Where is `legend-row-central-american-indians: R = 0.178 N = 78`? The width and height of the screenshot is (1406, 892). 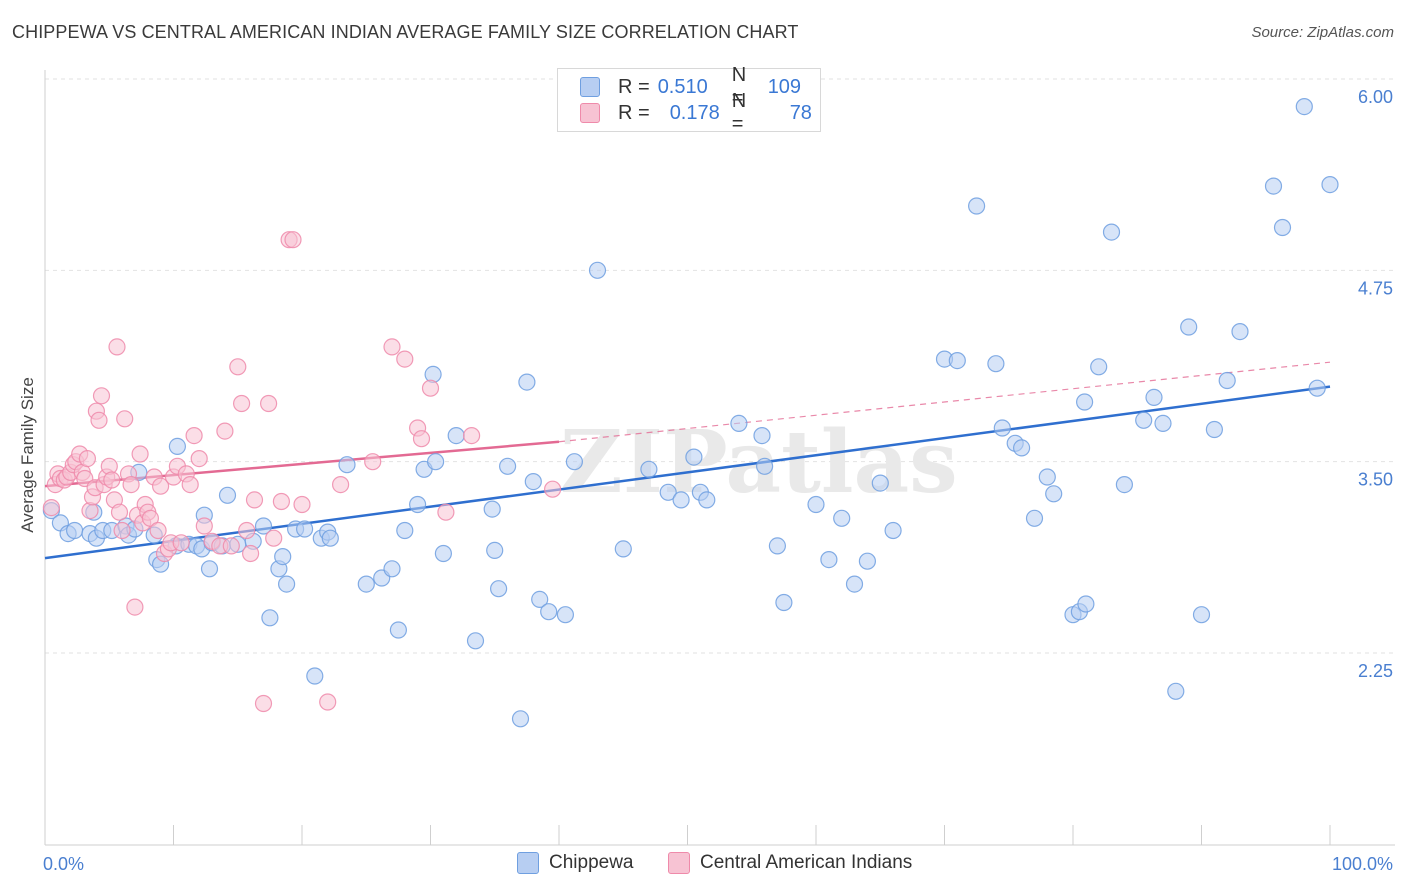 legend-row-central-american-indians: R = 0.178 N = 78 is located at coordinates (700, 112).